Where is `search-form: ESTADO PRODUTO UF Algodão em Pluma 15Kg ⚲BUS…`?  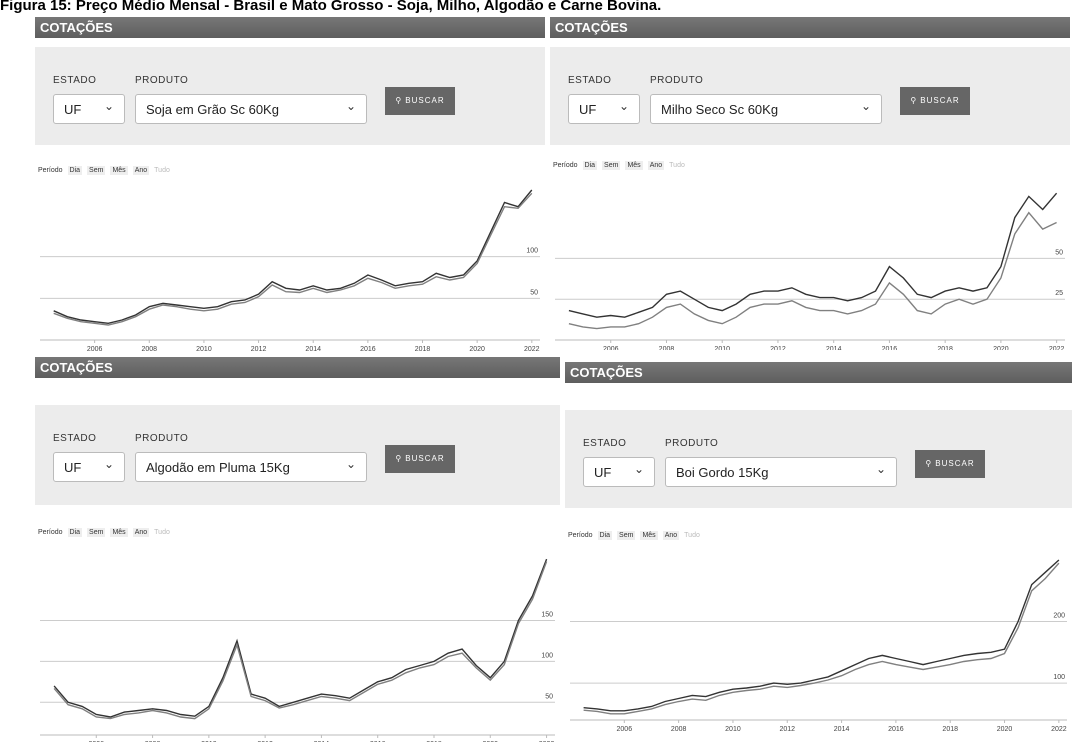
search-form: ESTADO PRODUTO UF Algodão em Pluma 15Kg ⚲BUS… is located at coordinates (297, 455).